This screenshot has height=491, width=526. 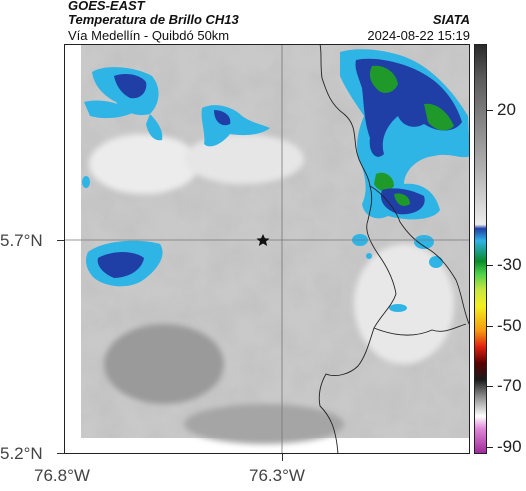 What do you see at coordinates (509, 264) in the screenshot?
I see `colorbar-tick-2: -30` at bounding box center [509, 264].